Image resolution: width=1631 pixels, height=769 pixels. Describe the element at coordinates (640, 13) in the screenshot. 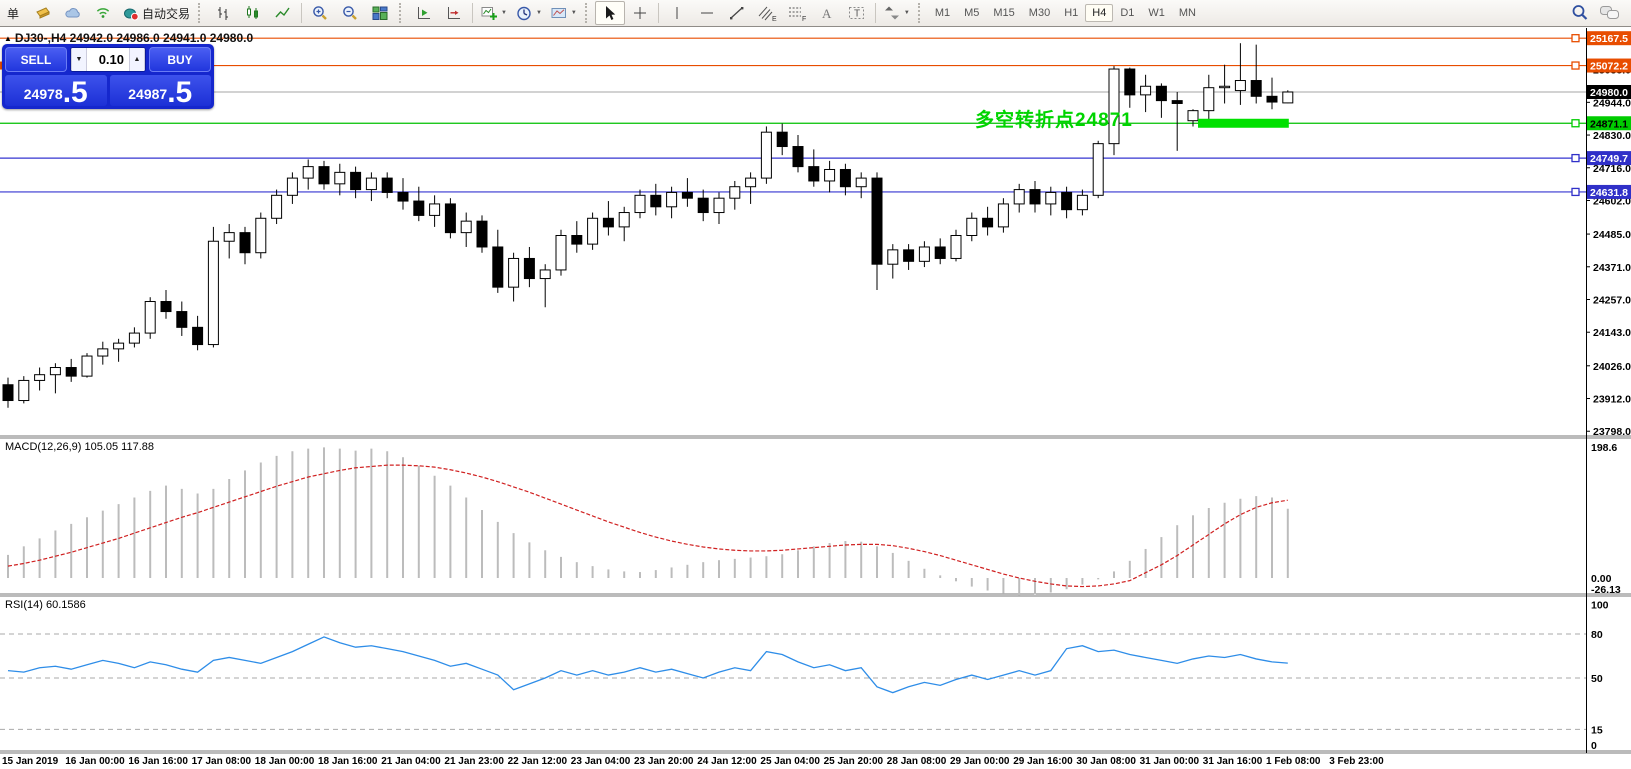

I see `crosshair-button` at that location.